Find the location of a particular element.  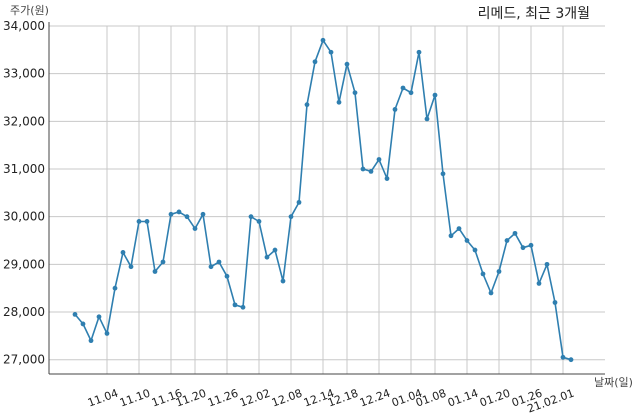

y-axis-label: 주가(원) is located at coordinates (29, 10).